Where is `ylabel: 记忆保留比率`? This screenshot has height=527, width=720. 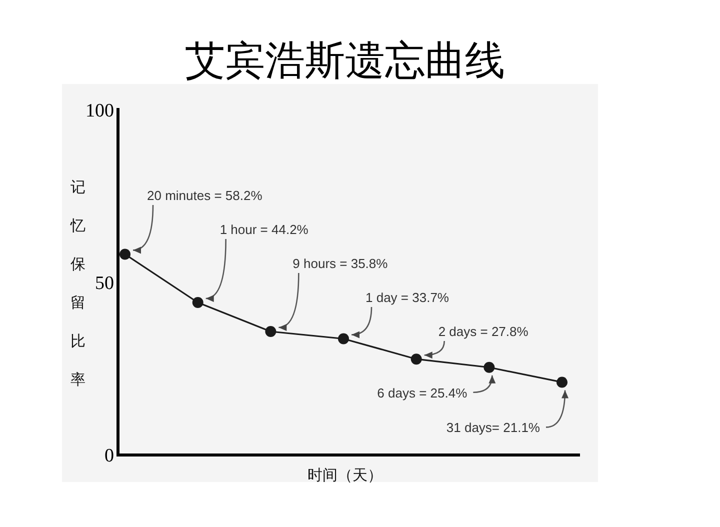 ylabel: 记忆保留比率 is located at coordinates (78, 283).